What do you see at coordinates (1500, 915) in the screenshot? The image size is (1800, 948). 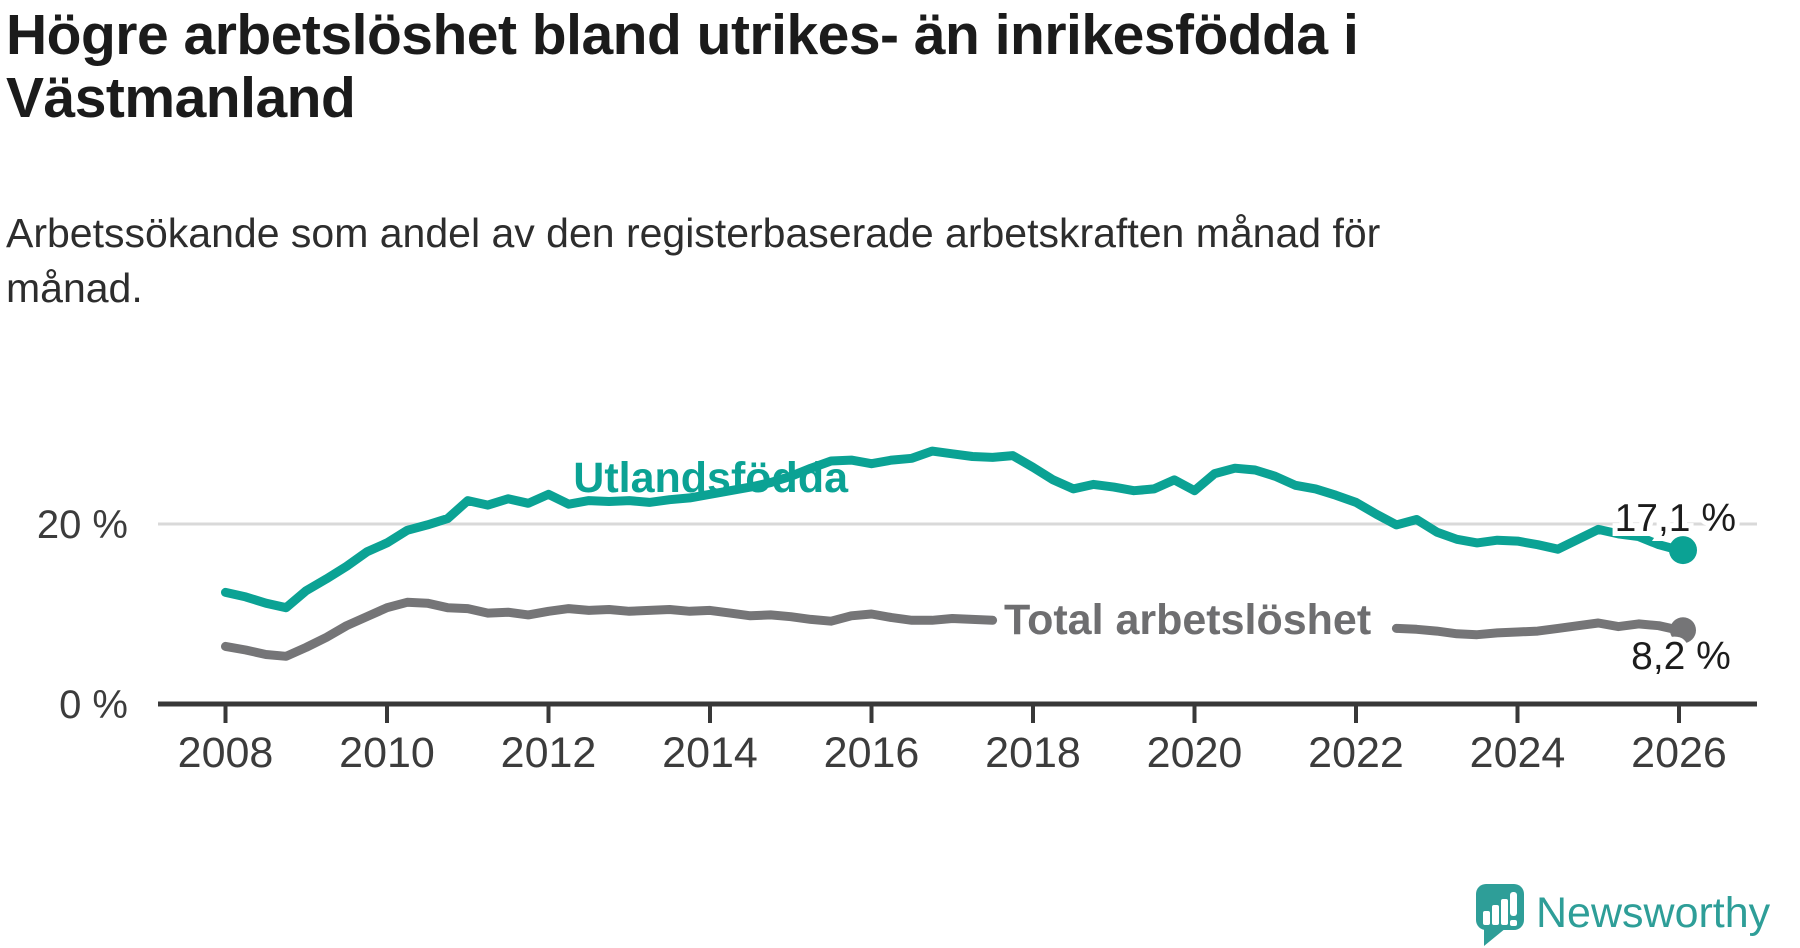 I see `newsworthy-logo-icon` at bounding box center [1500, 915].